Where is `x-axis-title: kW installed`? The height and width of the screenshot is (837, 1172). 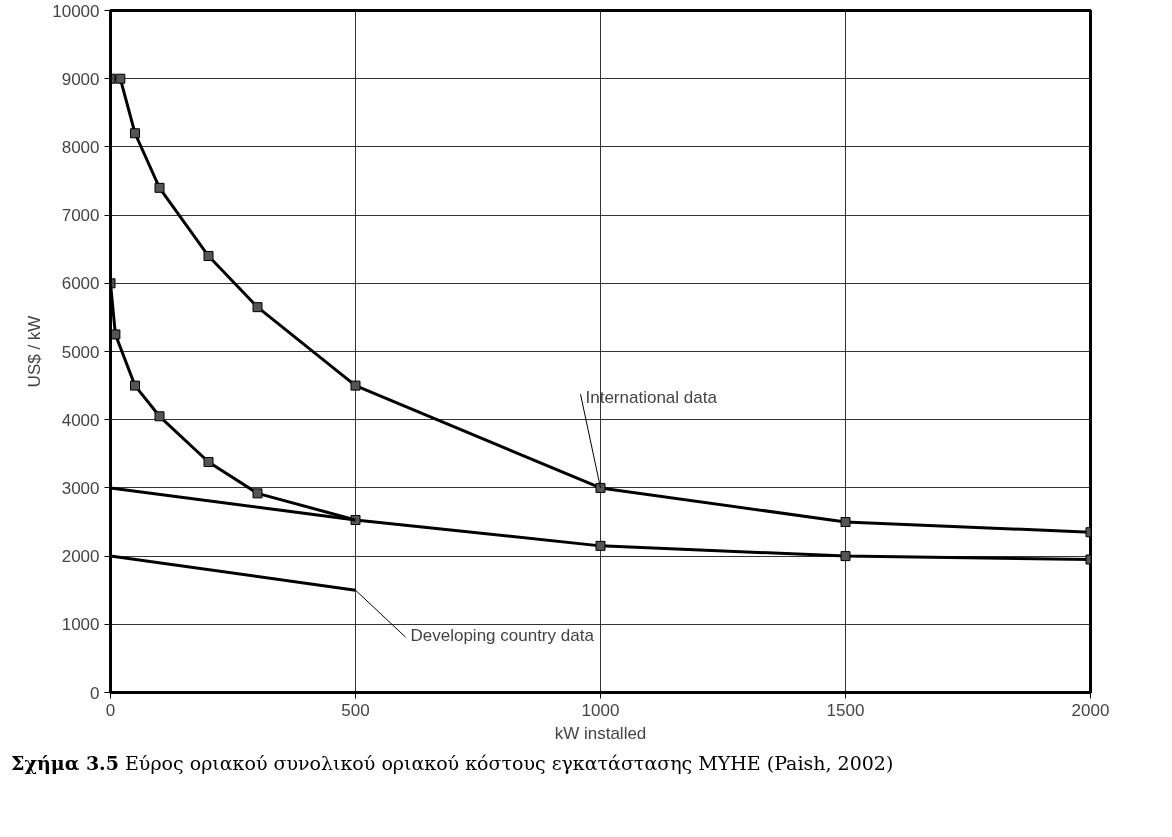
x-axis-title: kW installed is located at coordinates (600, 733).